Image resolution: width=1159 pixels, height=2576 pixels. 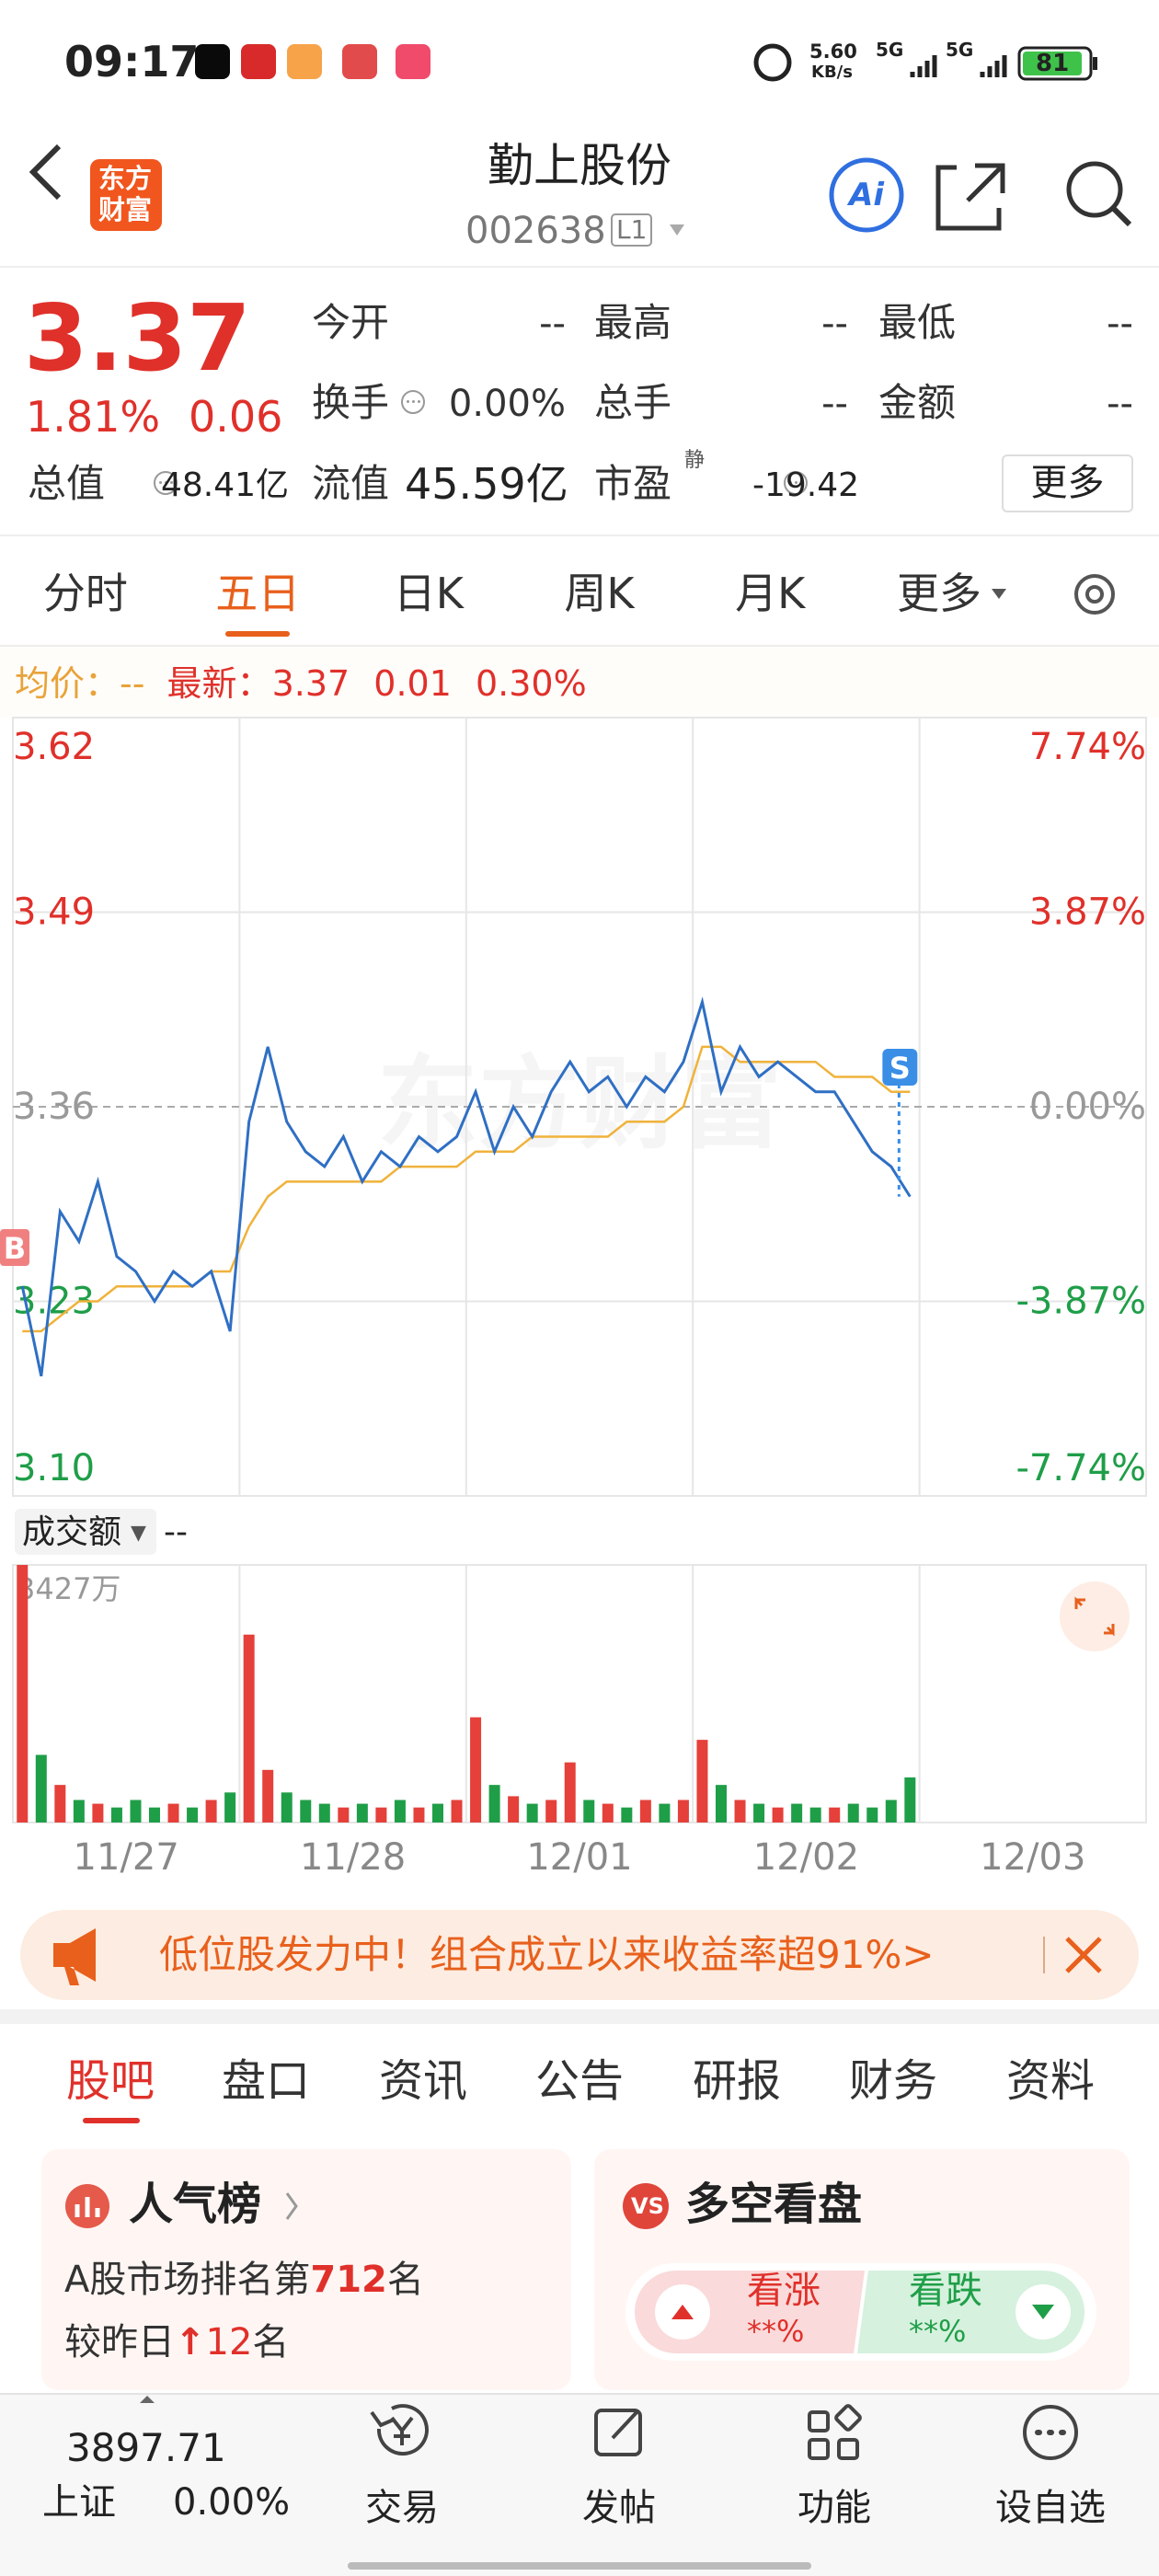 What do you see at coordinates (893, 2081) in the screenshot?
I see `content-tab: 财务` at bounding box center [893, 2081].